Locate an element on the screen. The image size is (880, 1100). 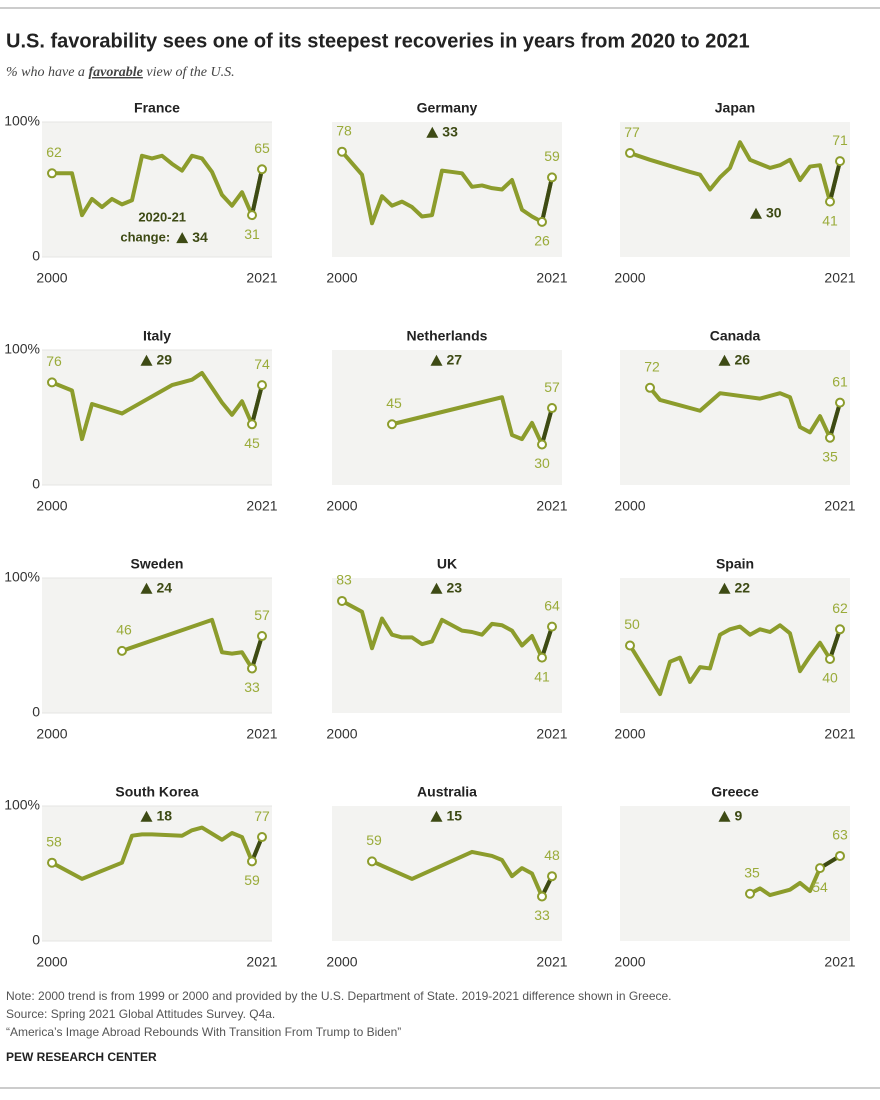
change-value: 24 is located at coordinates (165, 588).